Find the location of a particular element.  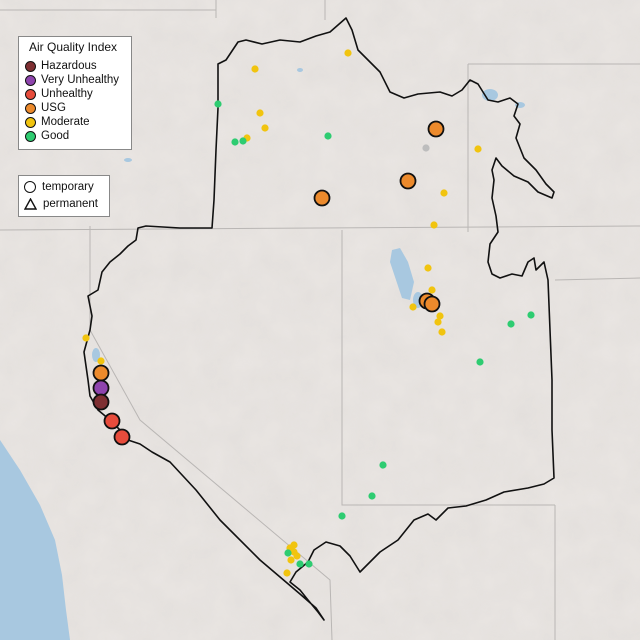

legend-label: Hazardous is located at coordinates (69, 66).